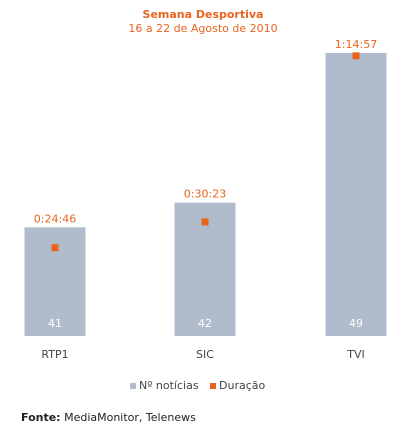 Image resolution: width=405 pixels, height=438 pixels. I want to click on chart-title: Semana Desportiva, so click(203, 14).